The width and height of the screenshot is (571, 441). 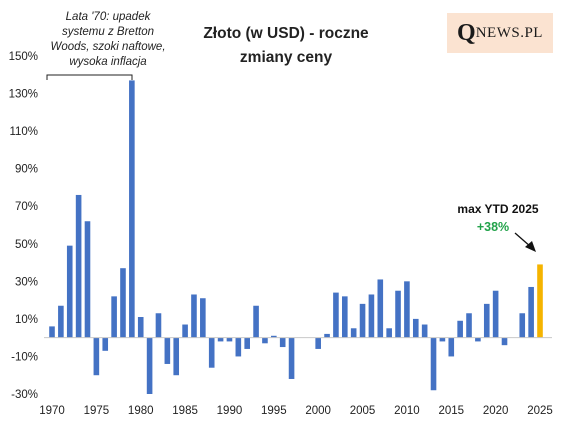 I want to click on bar-1986, so click(x=194, y=316).